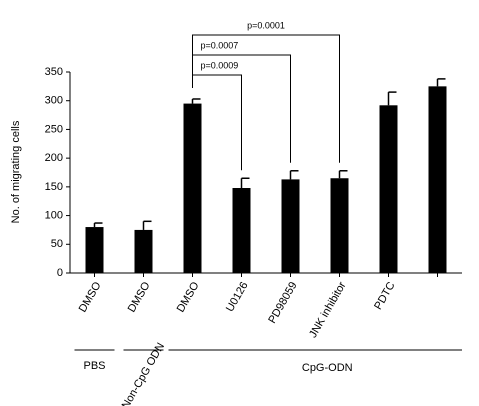 The height and width of the screenshot is (406, 479). Describe the element at coordinates (94, 366) in the screenshot. I see `group-label: PBS` at that location.